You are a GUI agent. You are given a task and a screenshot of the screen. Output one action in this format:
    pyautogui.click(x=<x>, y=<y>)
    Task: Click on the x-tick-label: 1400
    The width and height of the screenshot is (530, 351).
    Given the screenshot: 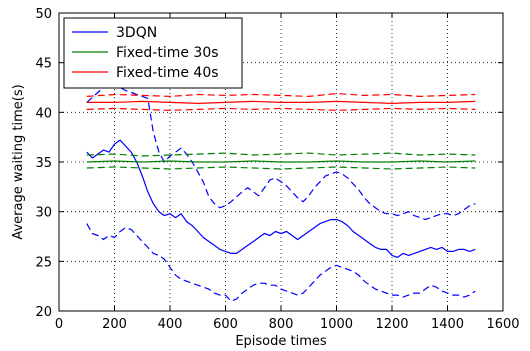 What is the action you would take?
    pyautogui.click(x=447, y=324)
    